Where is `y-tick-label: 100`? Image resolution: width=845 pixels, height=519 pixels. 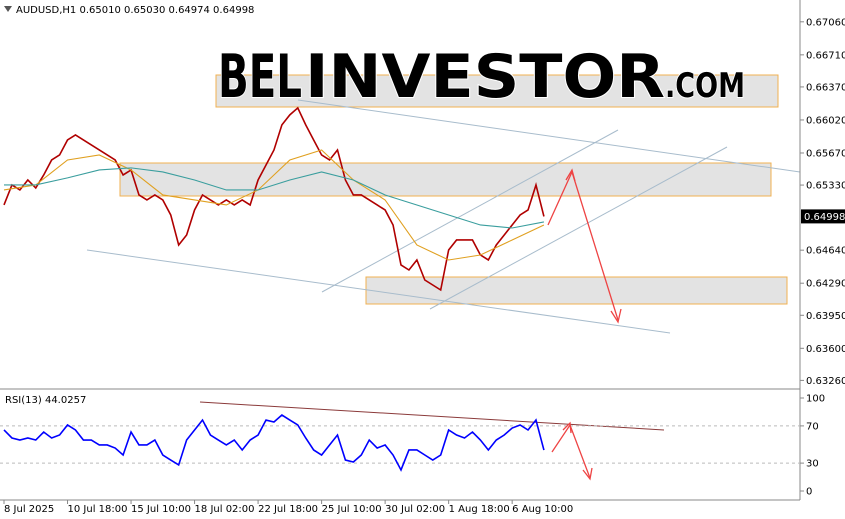
y-tick-label: 100 is located at coordinates (815, 399).